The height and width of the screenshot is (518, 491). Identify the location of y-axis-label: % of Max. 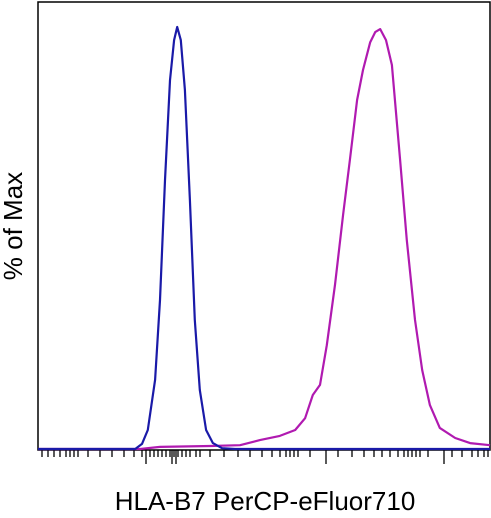
(14, 226).